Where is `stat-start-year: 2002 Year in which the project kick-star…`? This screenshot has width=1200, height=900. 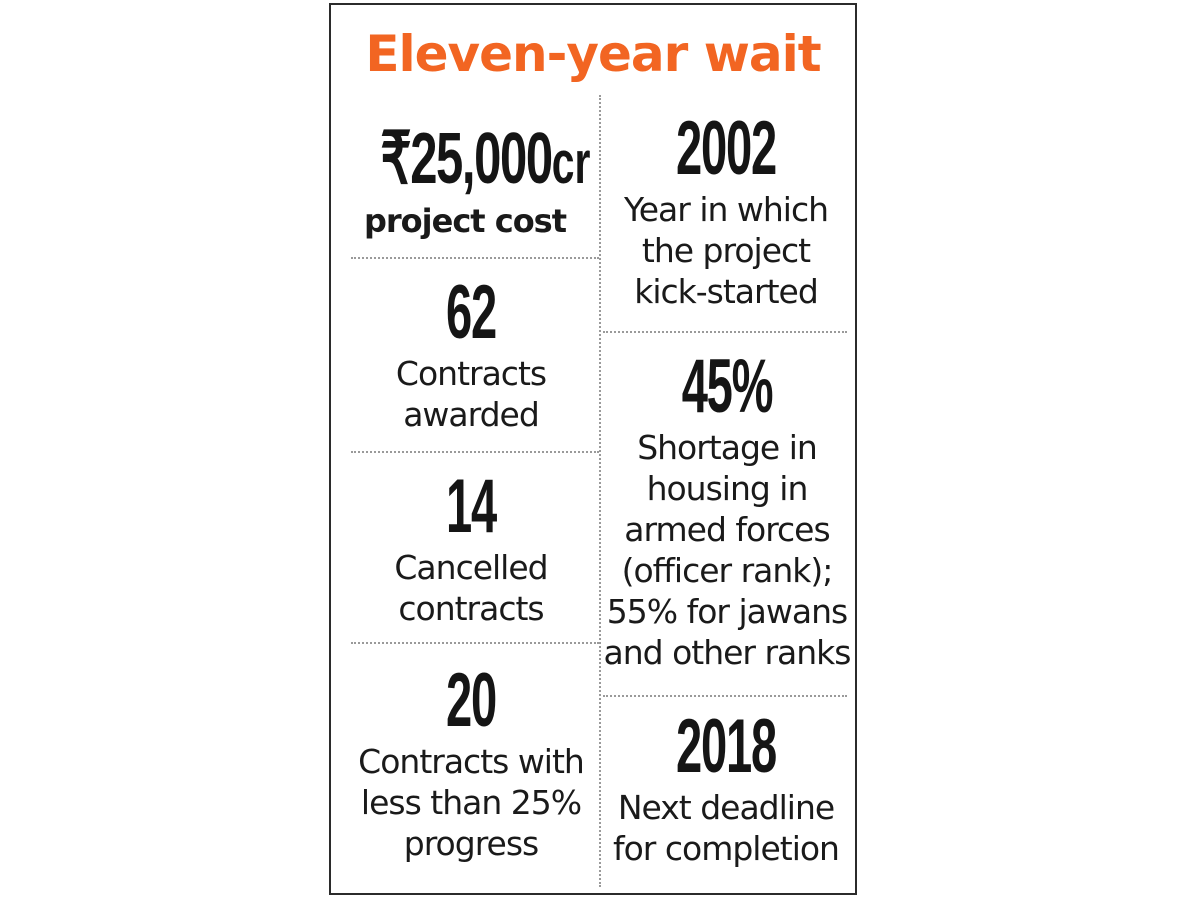 stat-start-year: 2002 Year in which the project kick-star… is located at coordinates (726, 210).